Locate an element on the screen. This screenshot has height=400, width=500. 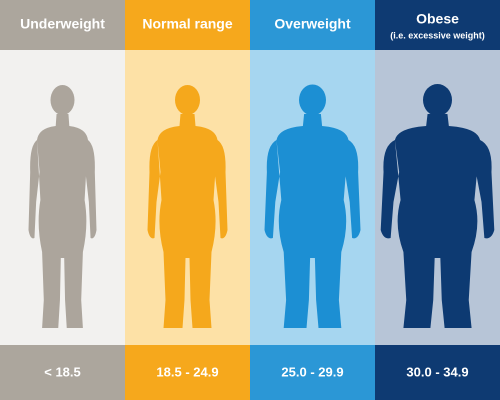
bmi-range: < 18.5 is located at coordinates (62, 371).